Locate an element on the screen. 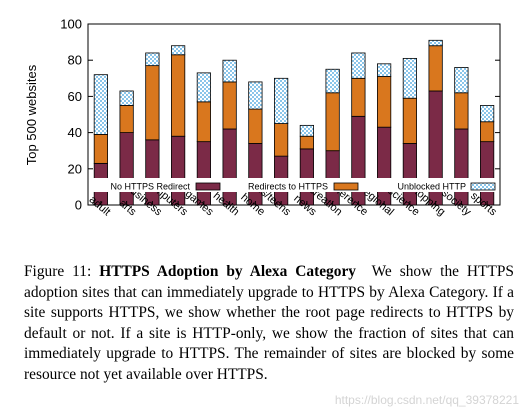  caption-title: HTTPS Adoption by Alexa Category is located at coordinates (227, 271).